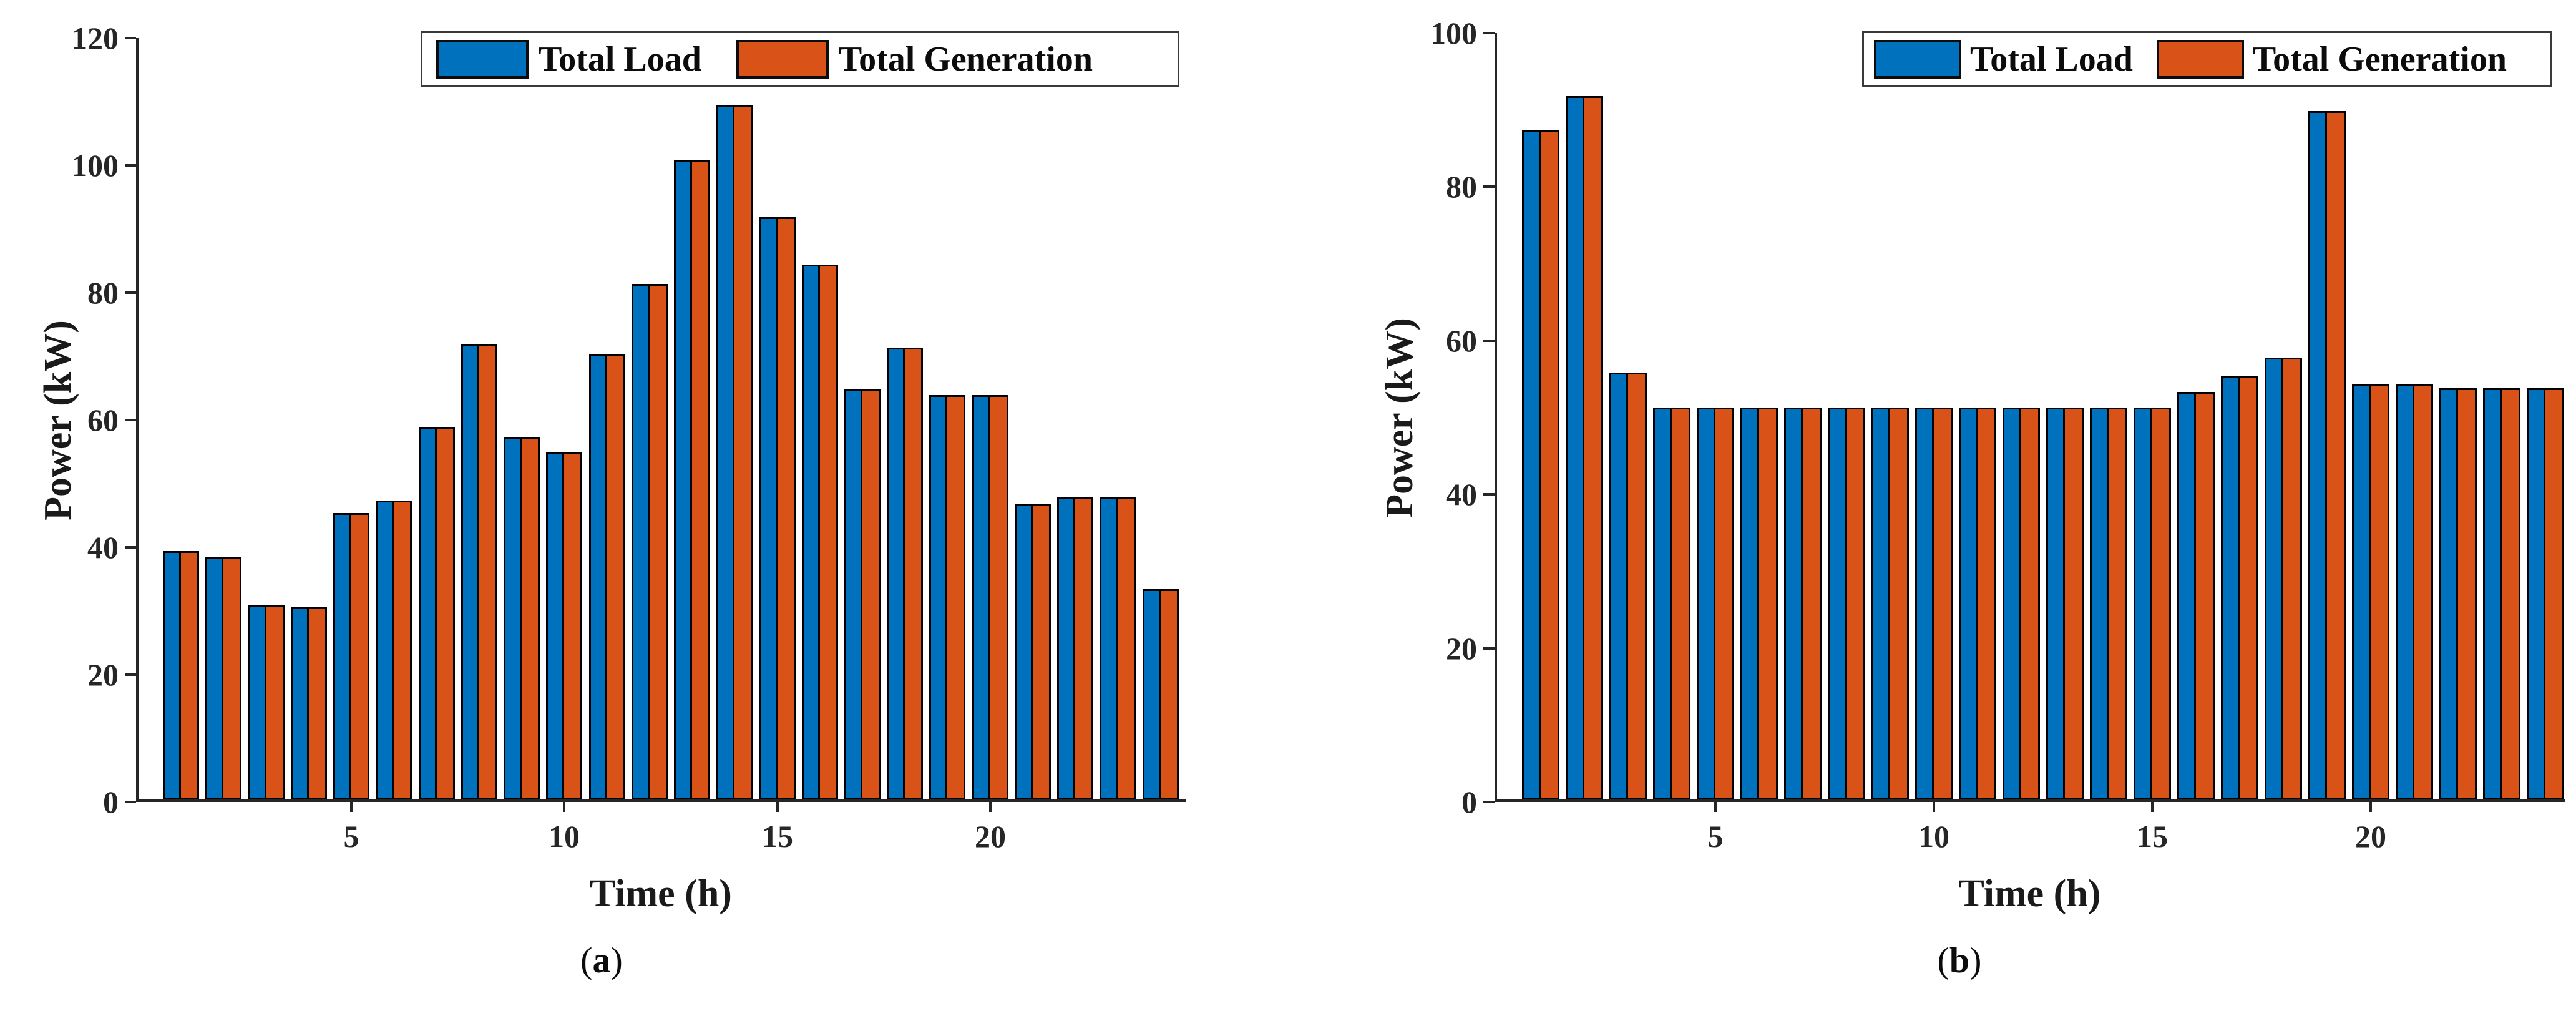 This screenshot has height=1026, width=2576. I want to click on x-tick-label: 5, so click(1715, 836).